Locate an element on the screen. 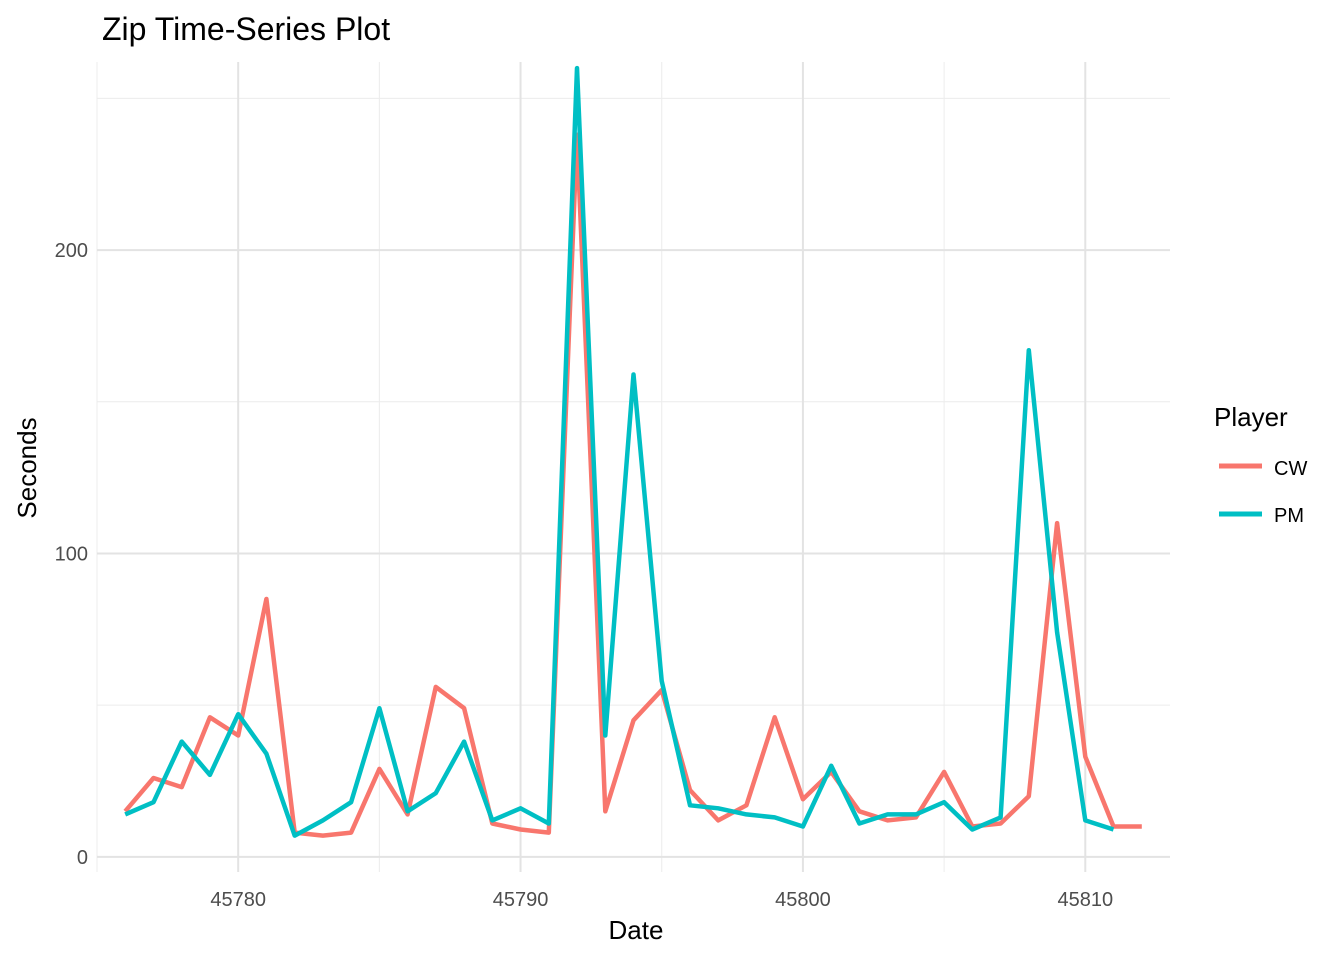 The image size is (1344, 960). y-tick-label: 0 is located at coordinates (82, 858).